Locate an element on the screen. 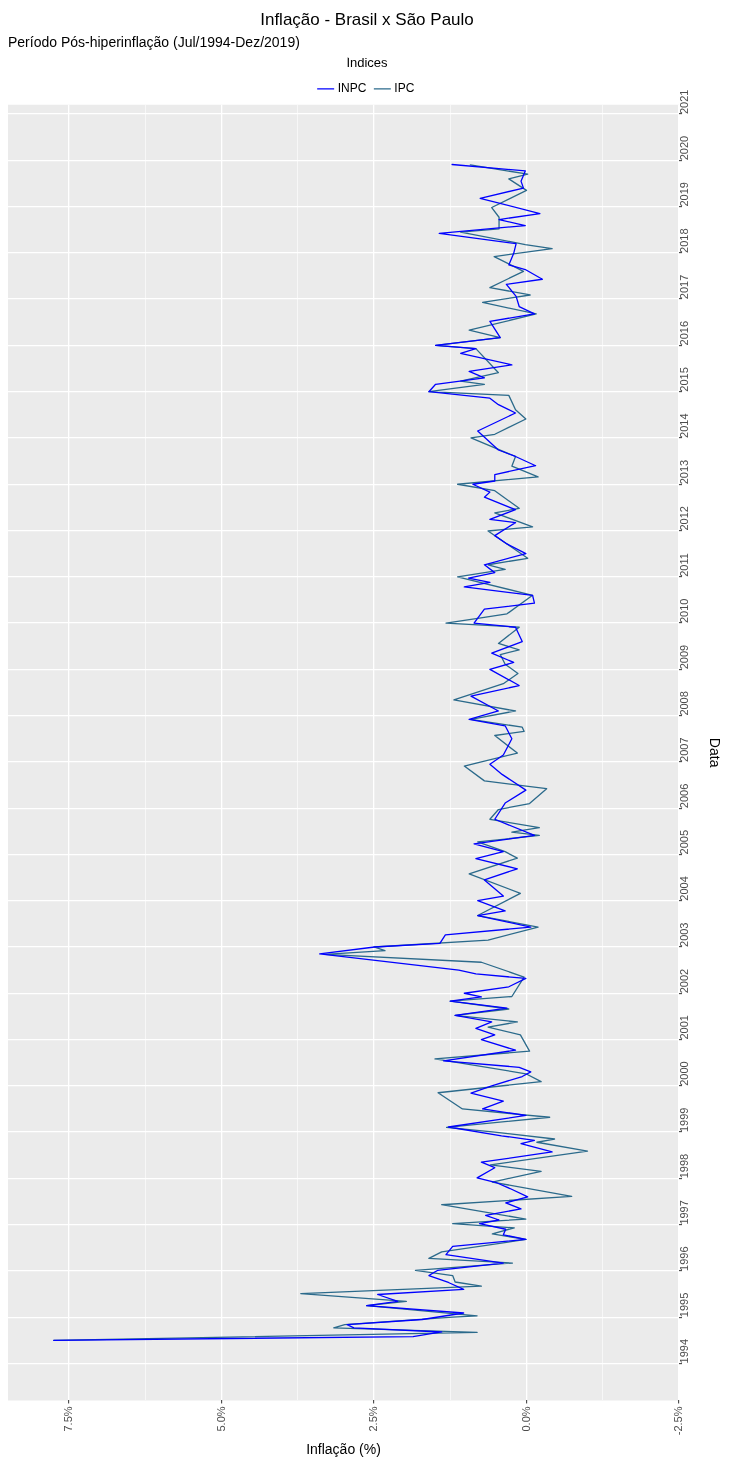  y-tick-label: 2017 is located at coordinates (684, 287).